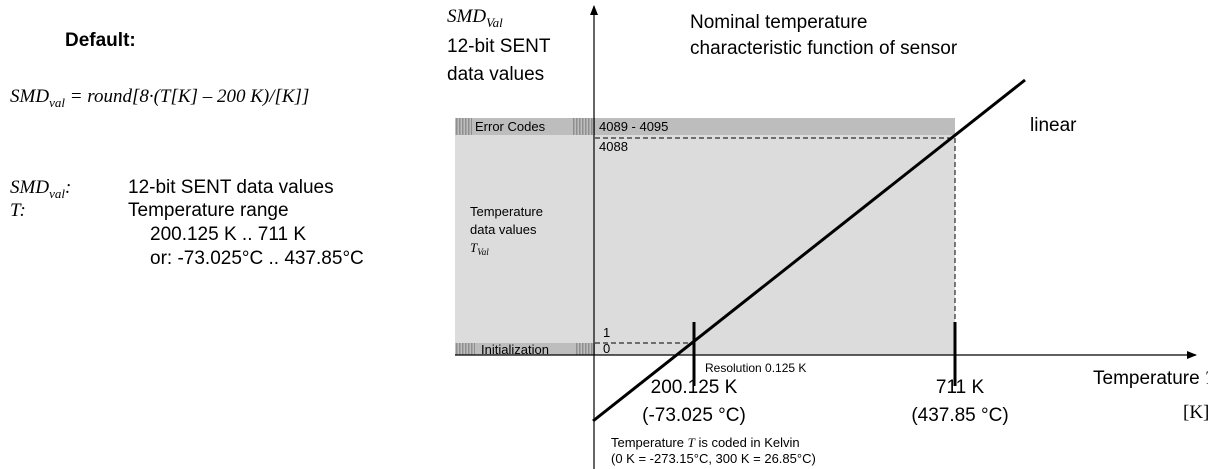 The height and width of the screenshot is (469, 1208). I want to click on band-label: Error Codes, so click(510, 126).